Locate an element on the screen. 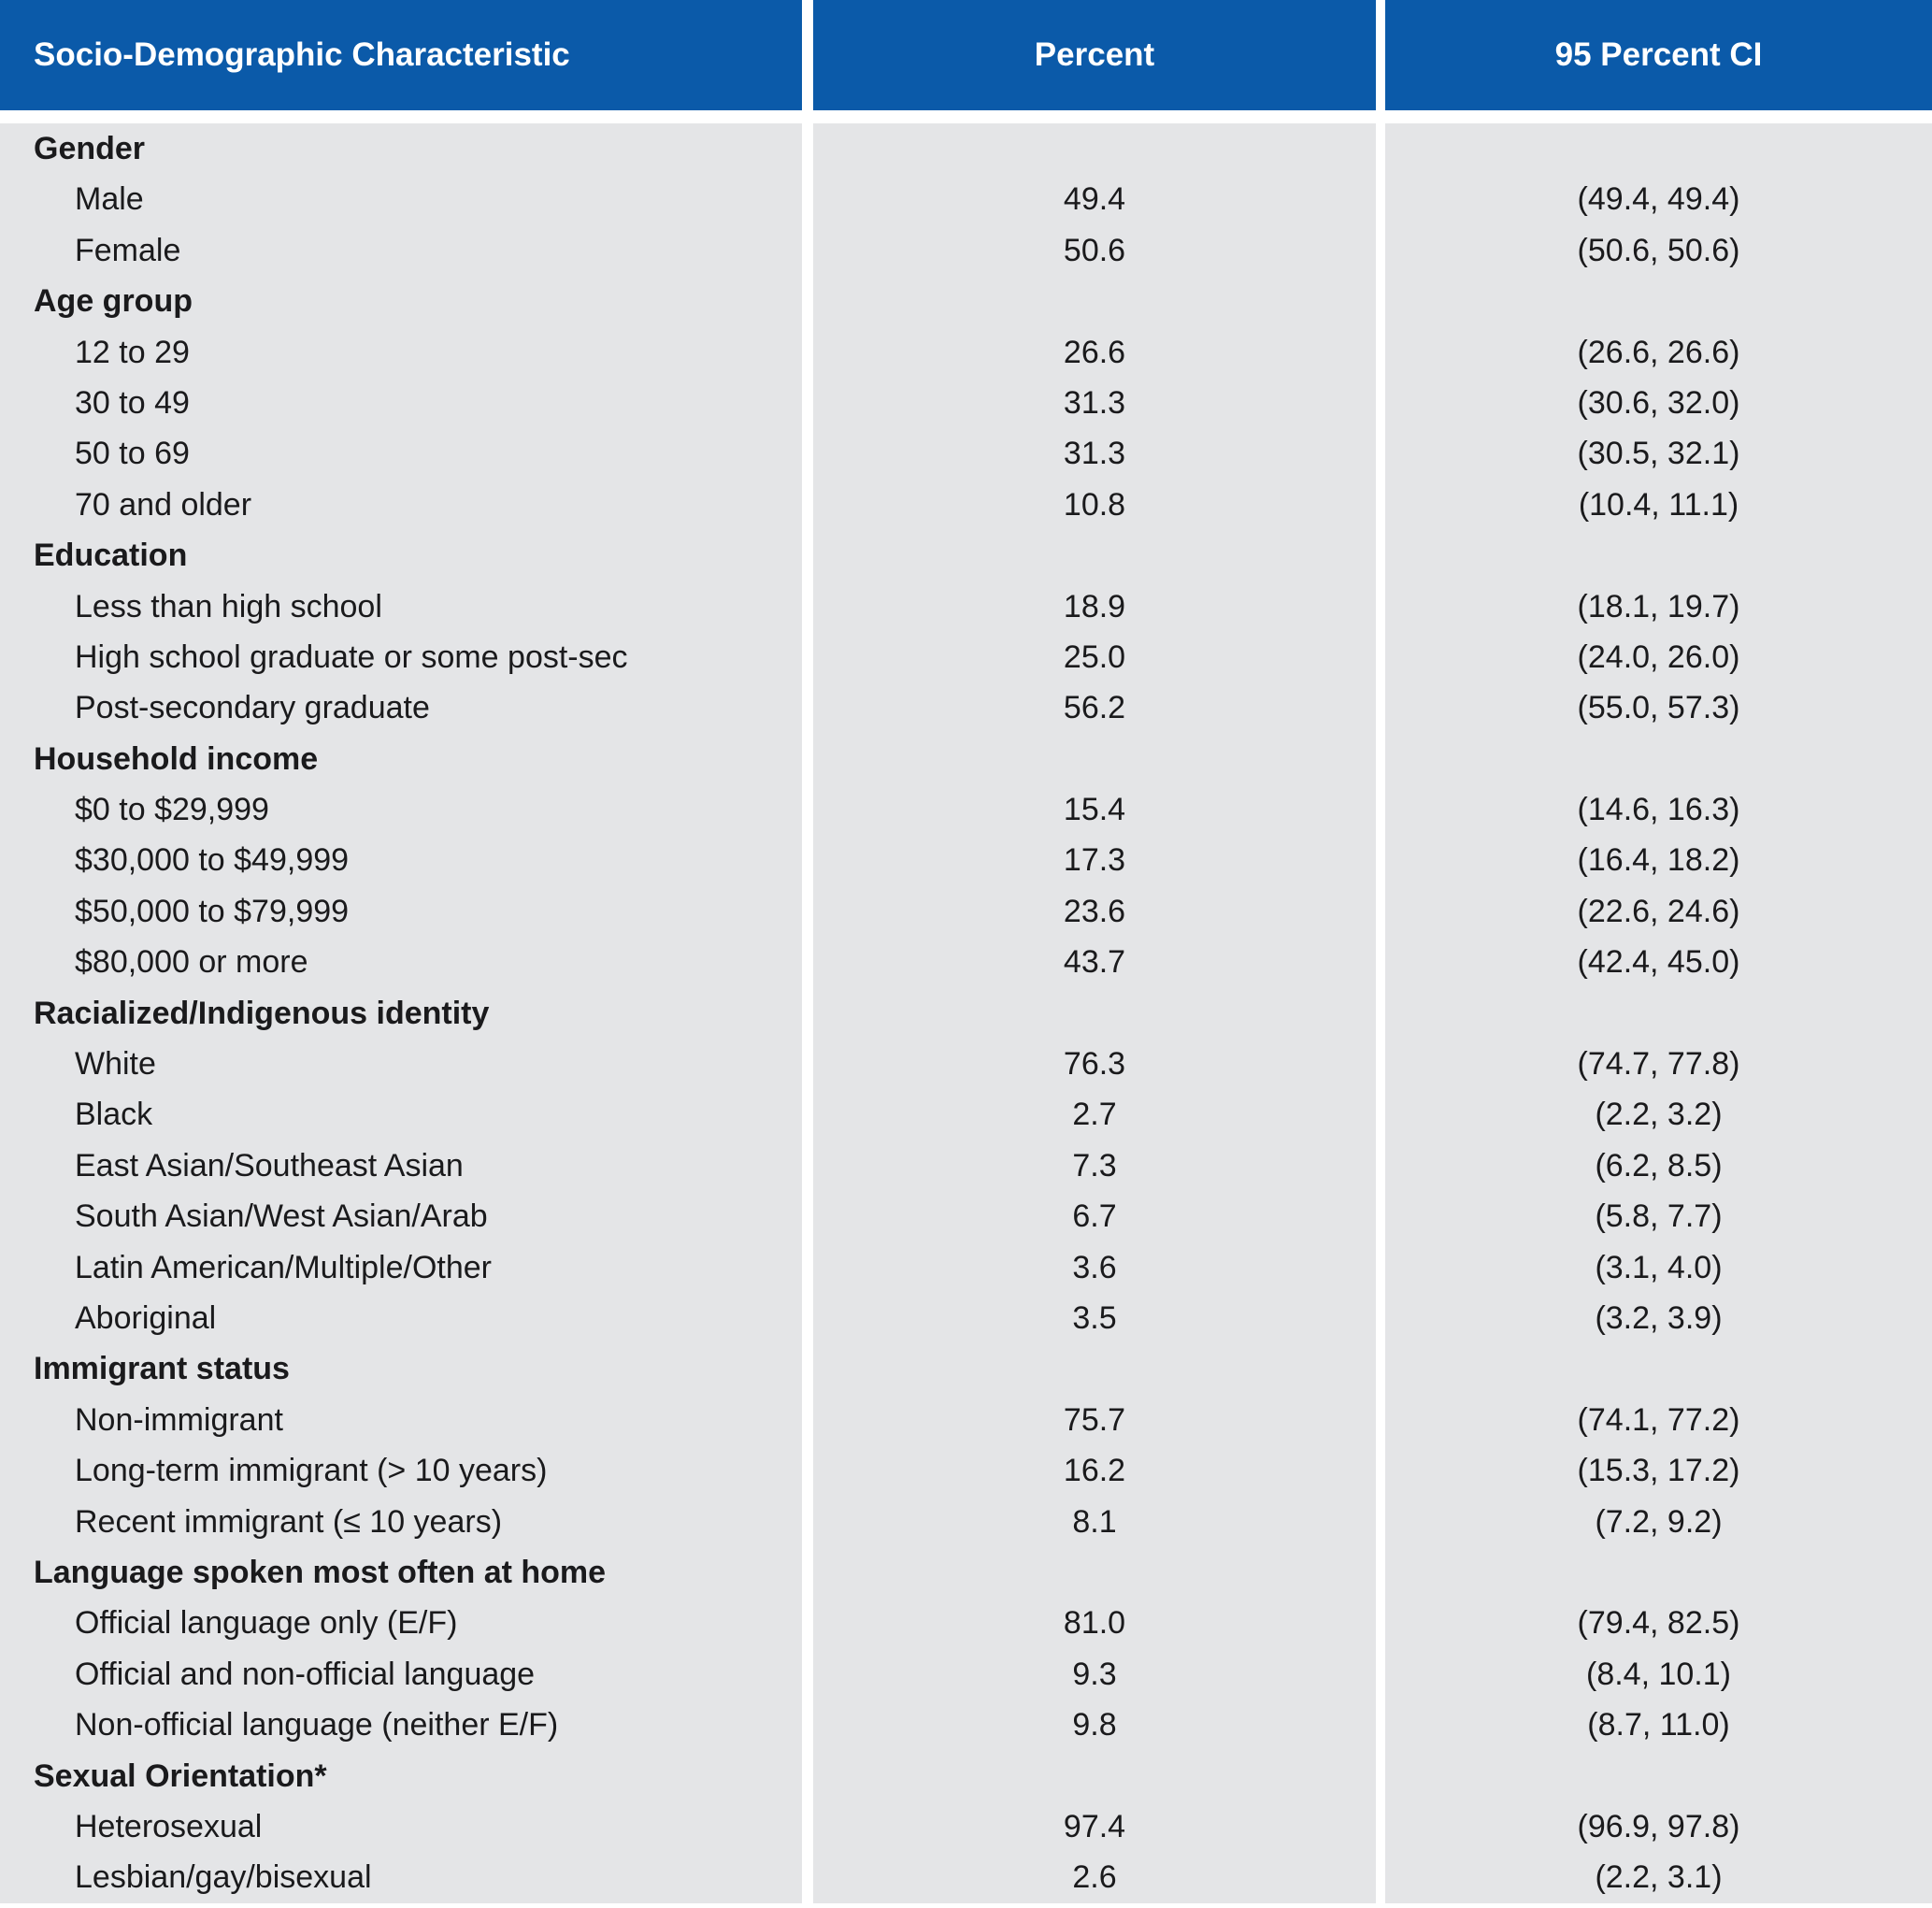 The height and width of the screenshot is (1908, 1932). column-header-characteristic: Socio-Demographic Characteristic is located at coordinates (401, 55).